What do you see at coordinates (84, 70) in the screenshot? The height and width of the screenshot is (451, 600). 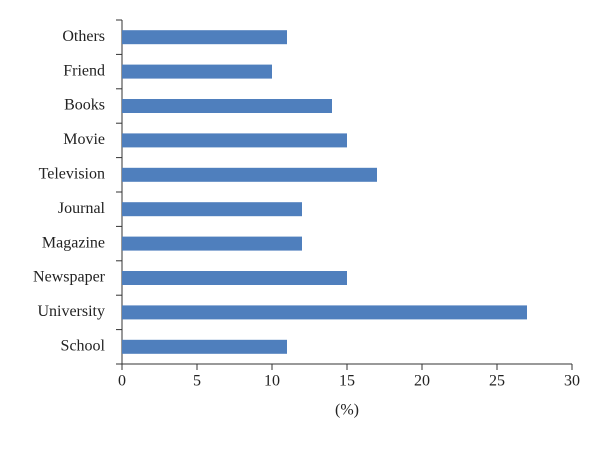 I see `y-tick-label: Friend` at bounding box center [84, 70].